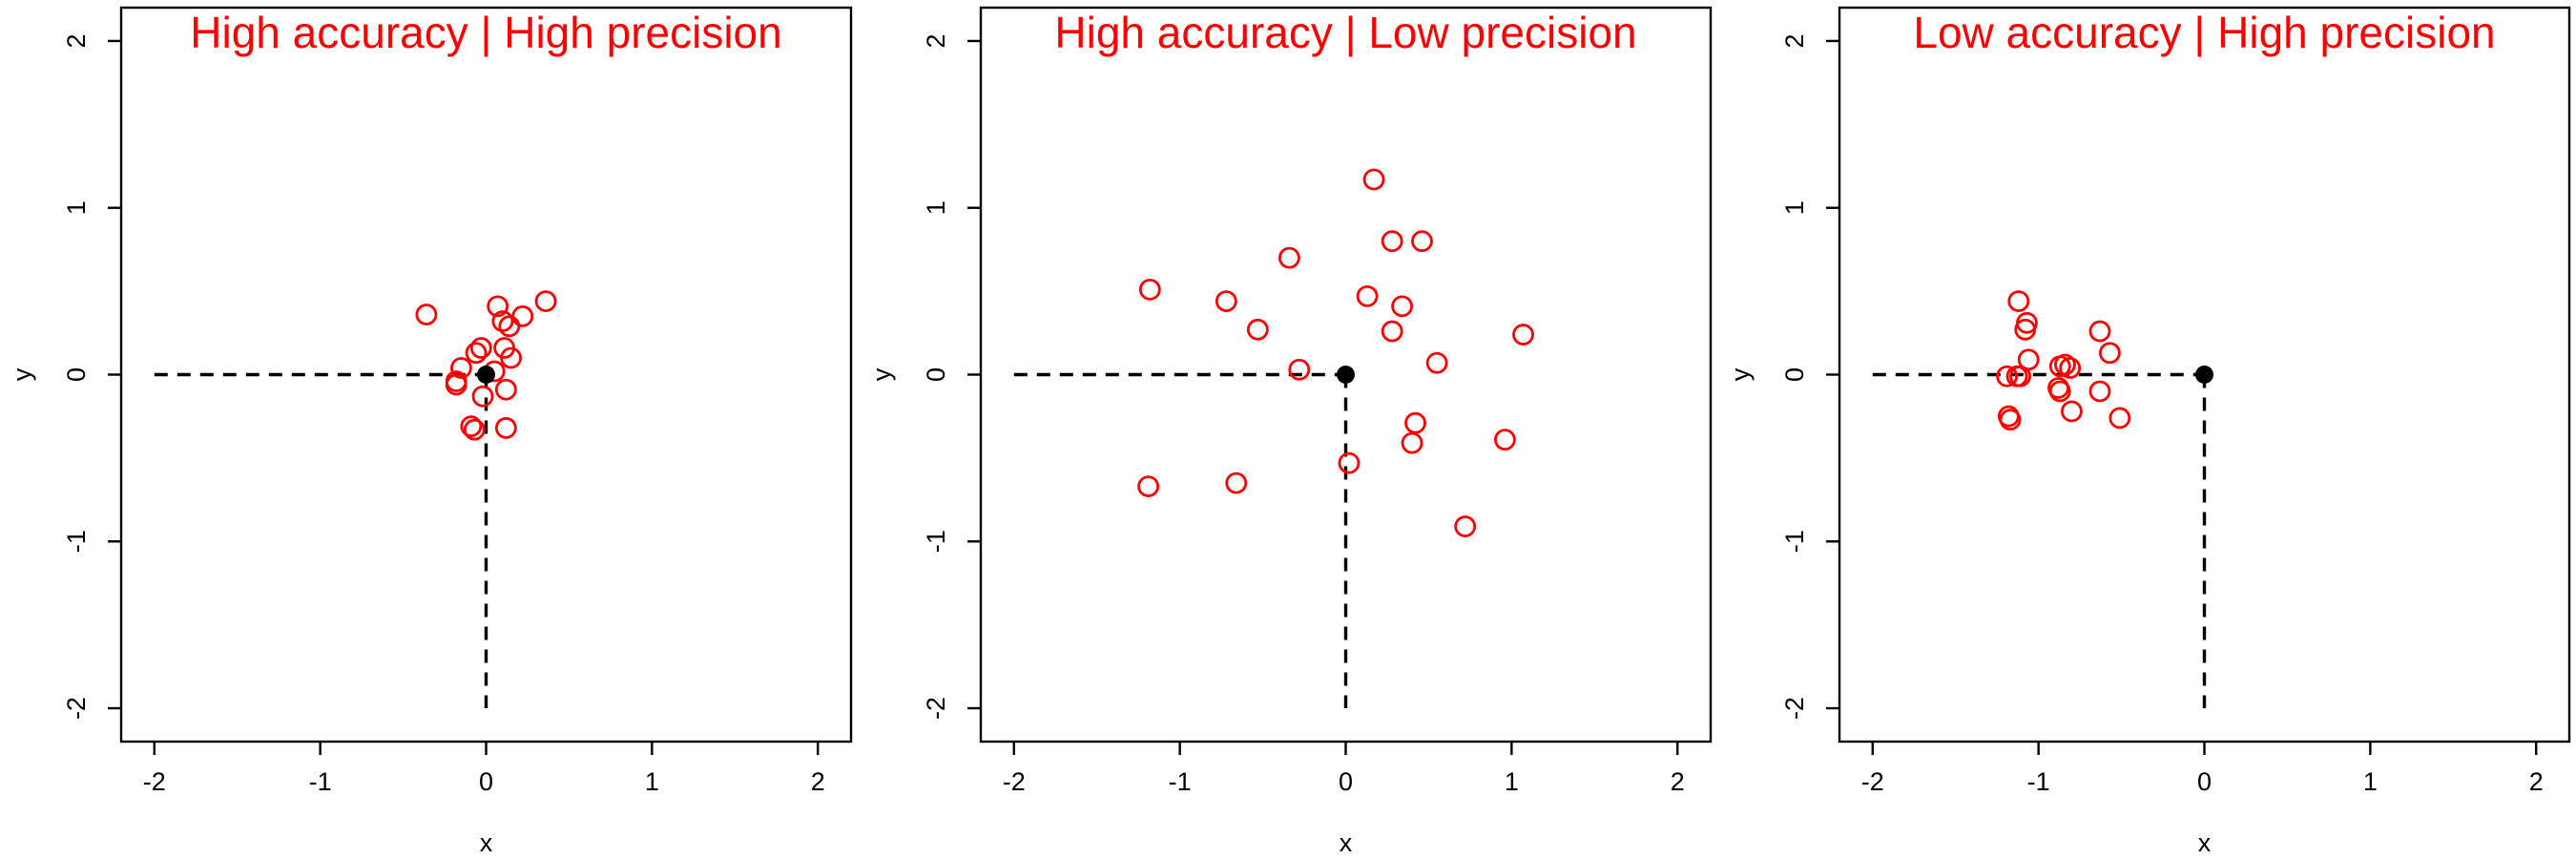 The image size is (2576, 859). What do you see at coordinates (485, 32) in the screenshot?
I see `panel-title: High accuracy | High precision` at bounding box center [485, 32].